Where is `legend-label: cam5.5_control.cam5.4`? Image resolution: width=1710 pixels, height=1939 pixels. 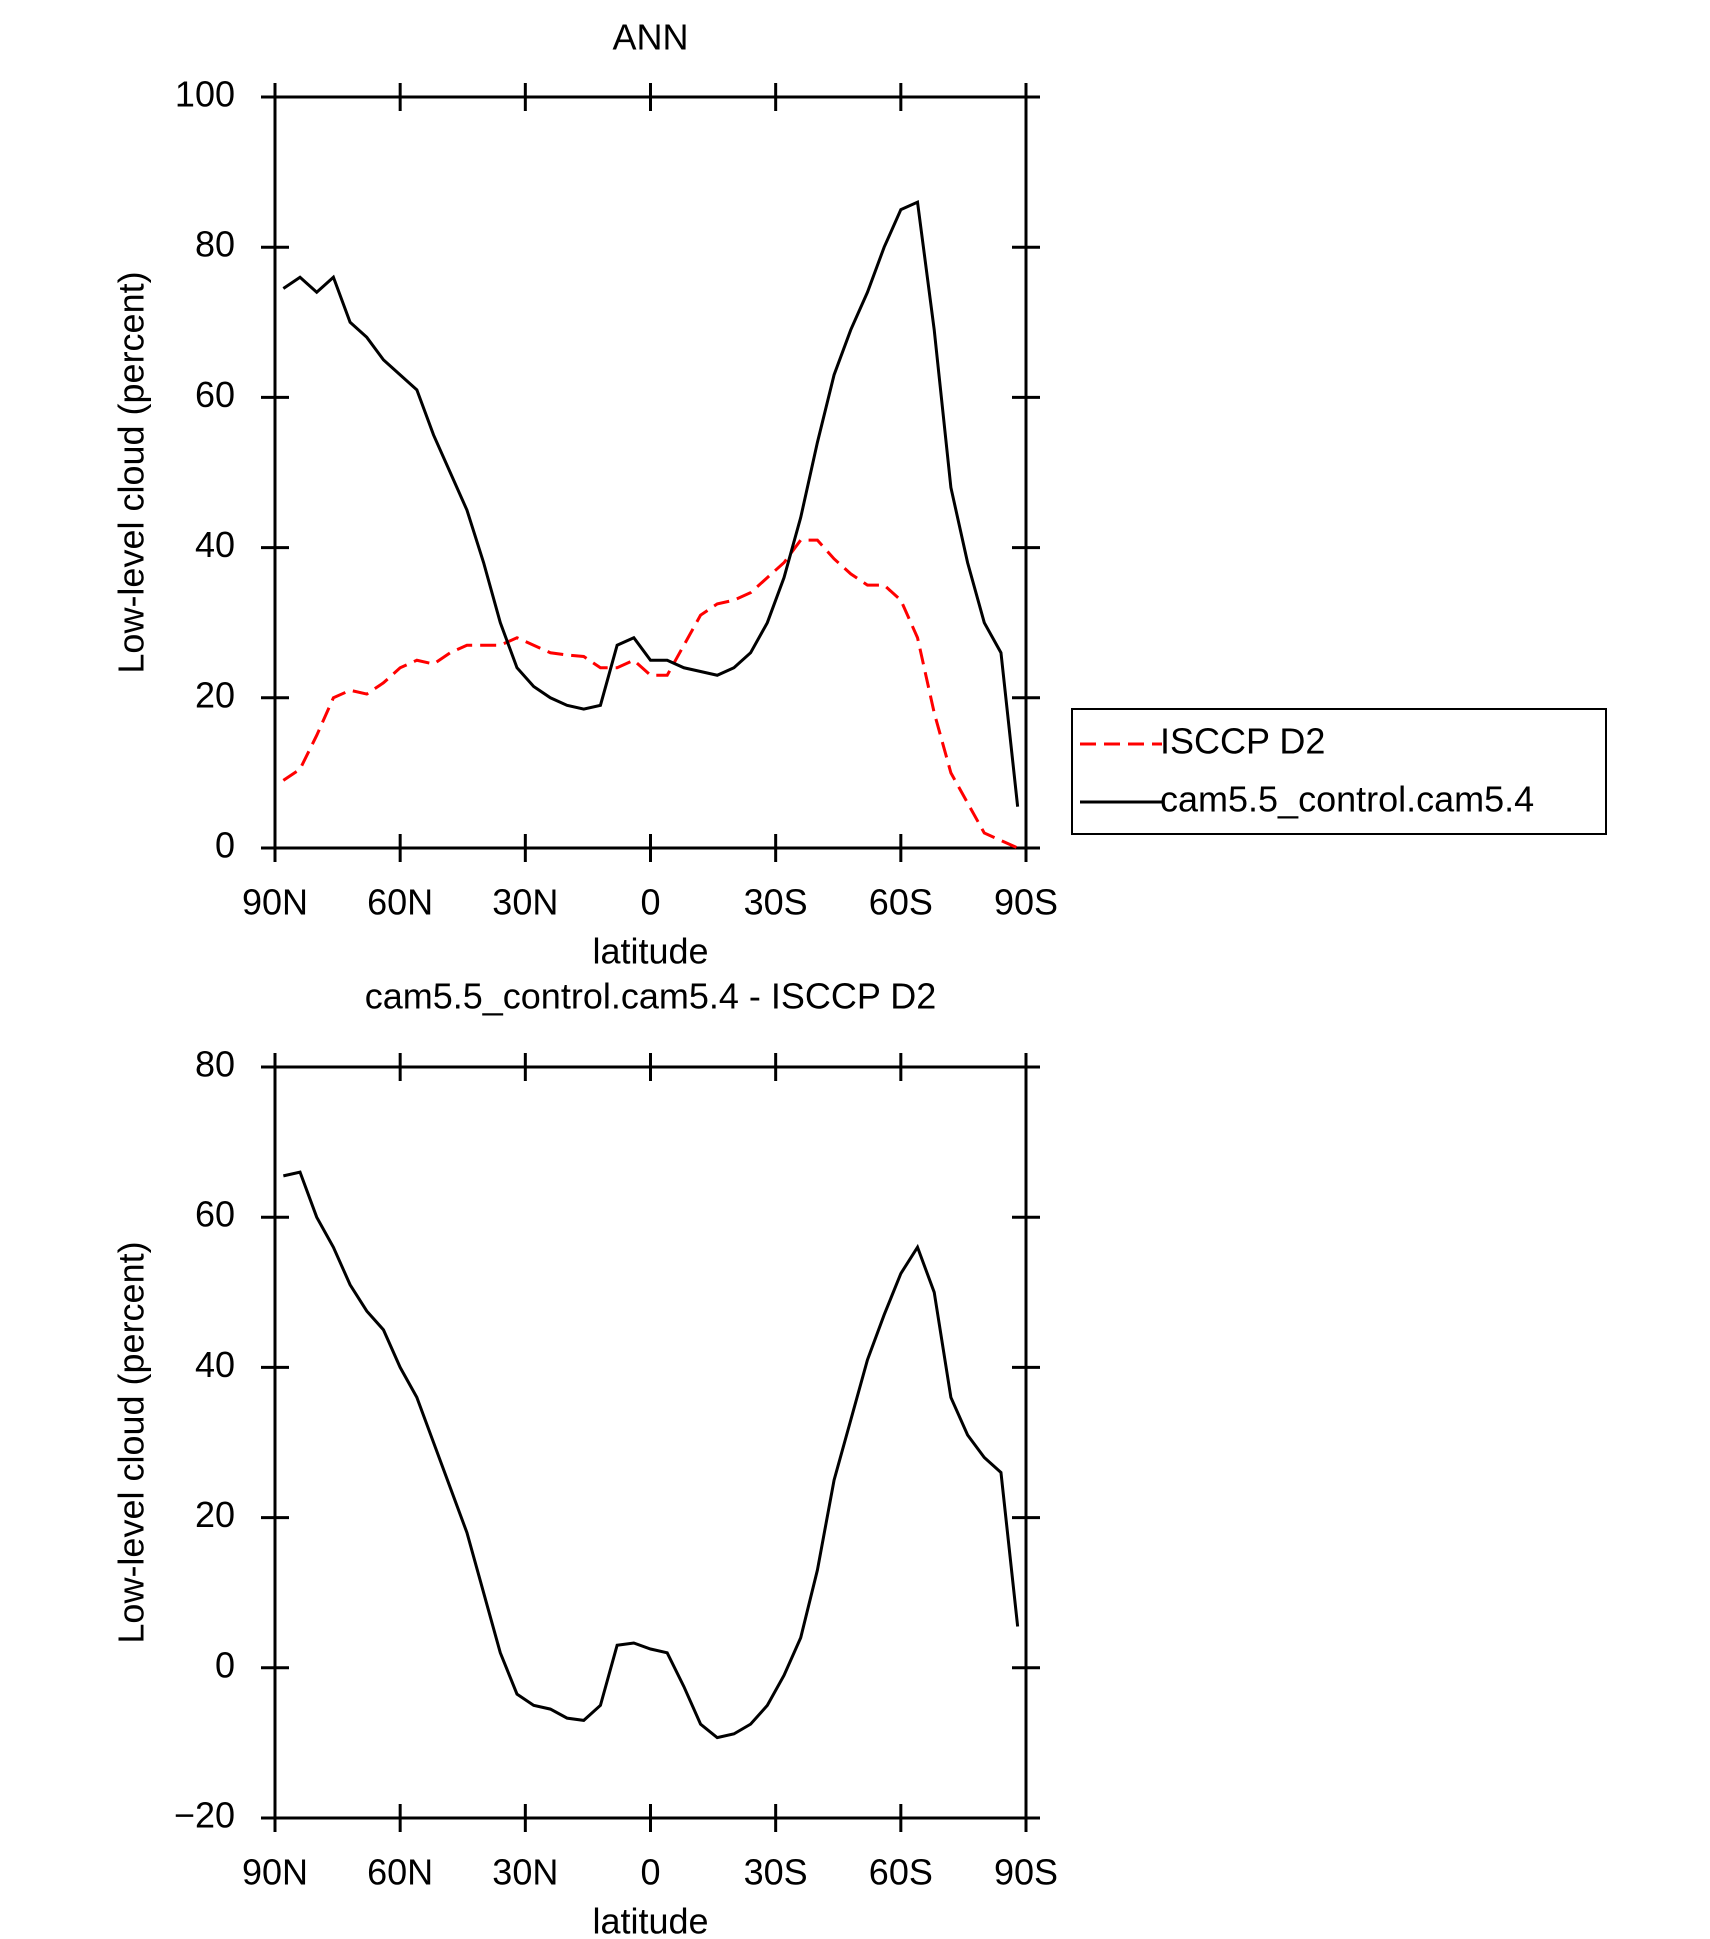 legend-label: cam5.5_control.cam5.4 is located at coordinates (1347, 799).